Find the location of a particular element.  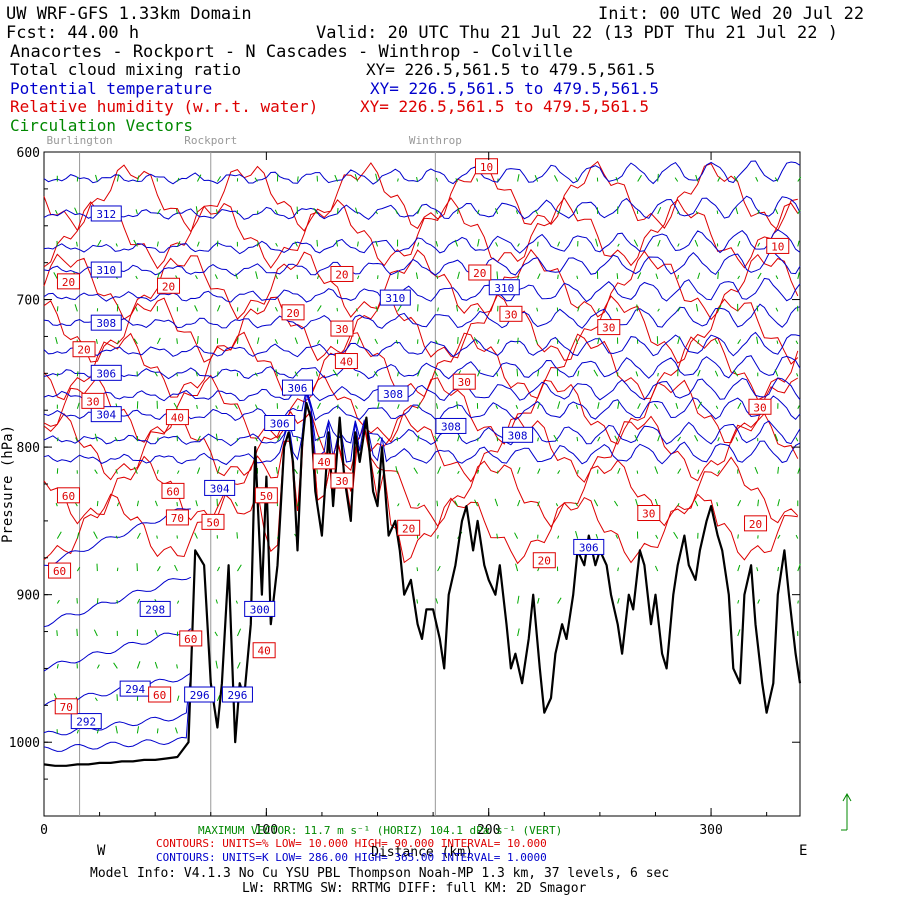

theta-contour-label: 296 is located at coordinates (237, 694).